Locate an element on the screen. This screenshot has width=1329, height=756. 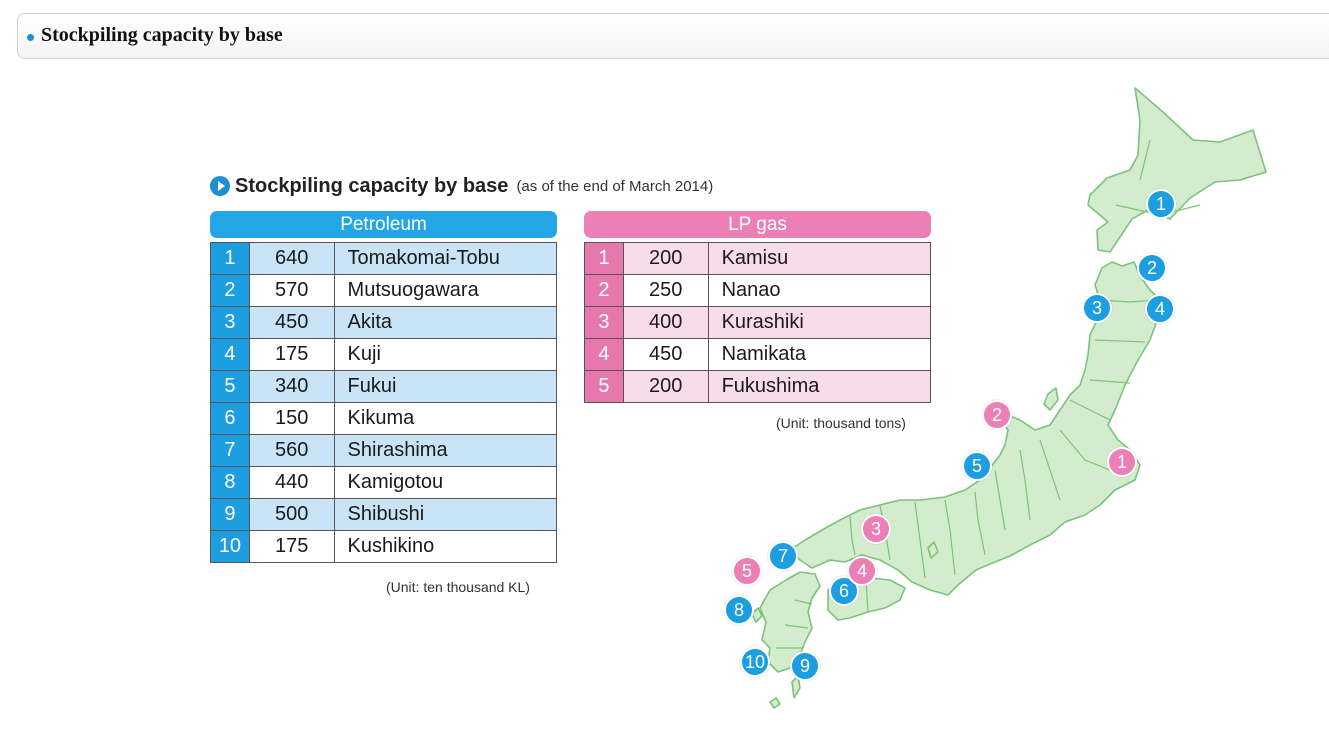
base-name: Akita is located at coordinates (445, 322).